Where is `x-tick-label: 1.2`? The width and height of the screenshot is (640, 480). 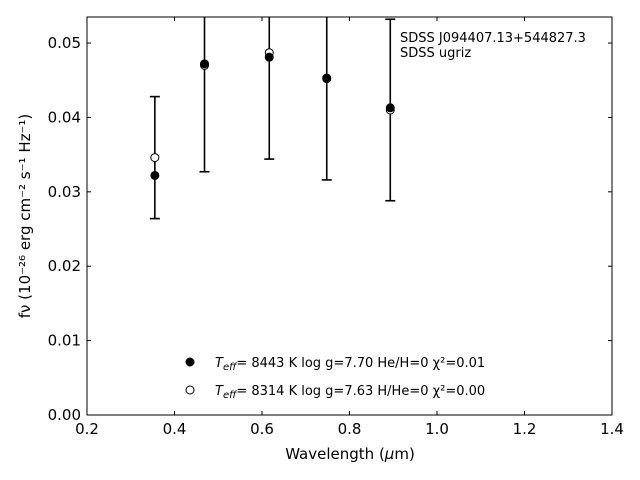
x-tick-label: 1.2 is located at coordinates (525, 429).